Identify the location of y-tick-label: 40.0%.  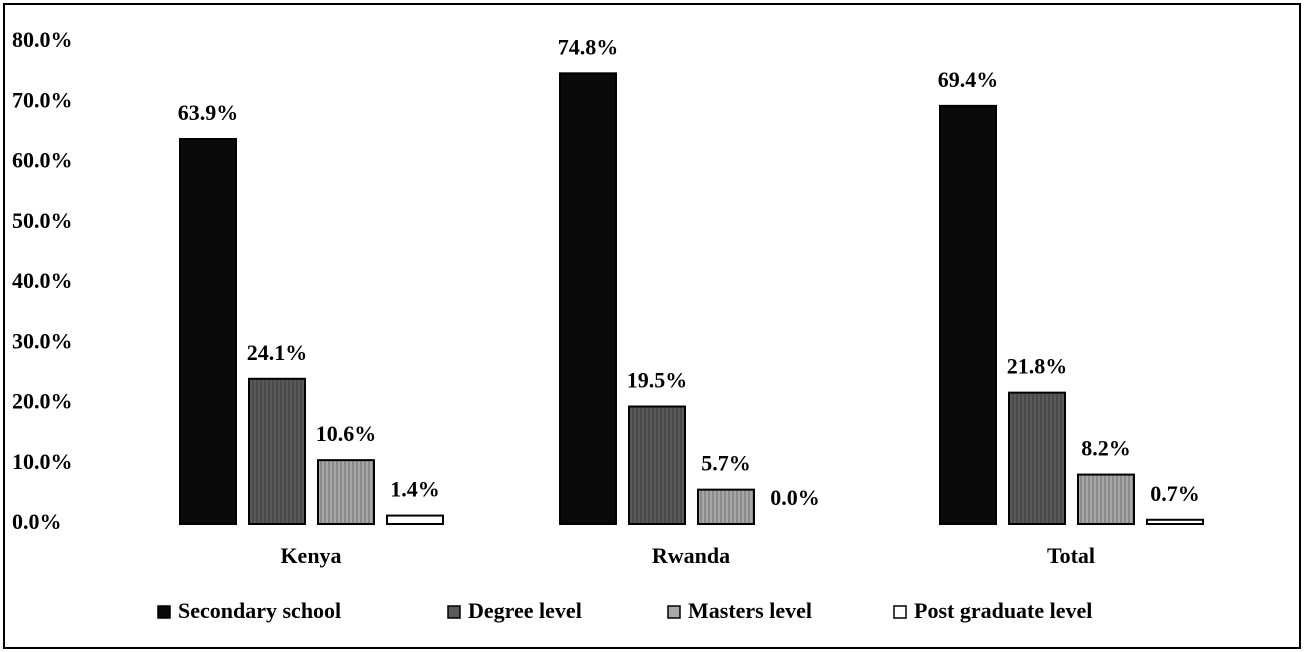
(42, 280).